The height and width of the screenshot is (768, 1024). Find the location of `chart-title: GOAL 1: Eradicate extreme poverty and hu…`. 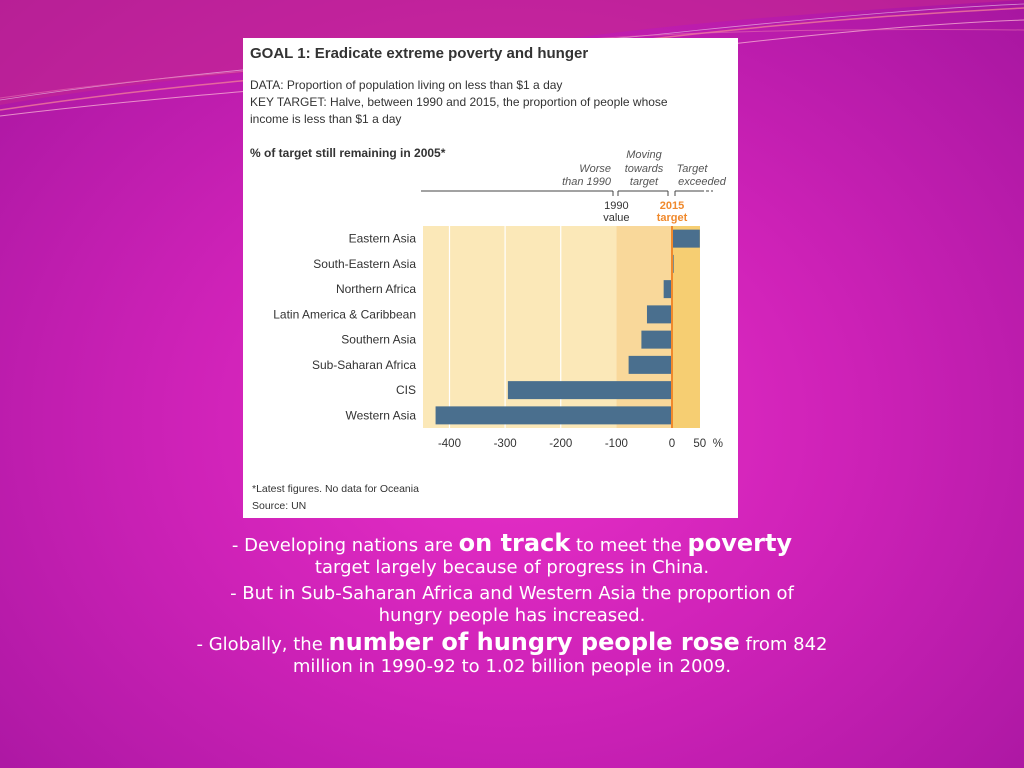

chart-title: GOAL 1: Eradicate extreme poverty and hu… is located at coordinates (419, 53).